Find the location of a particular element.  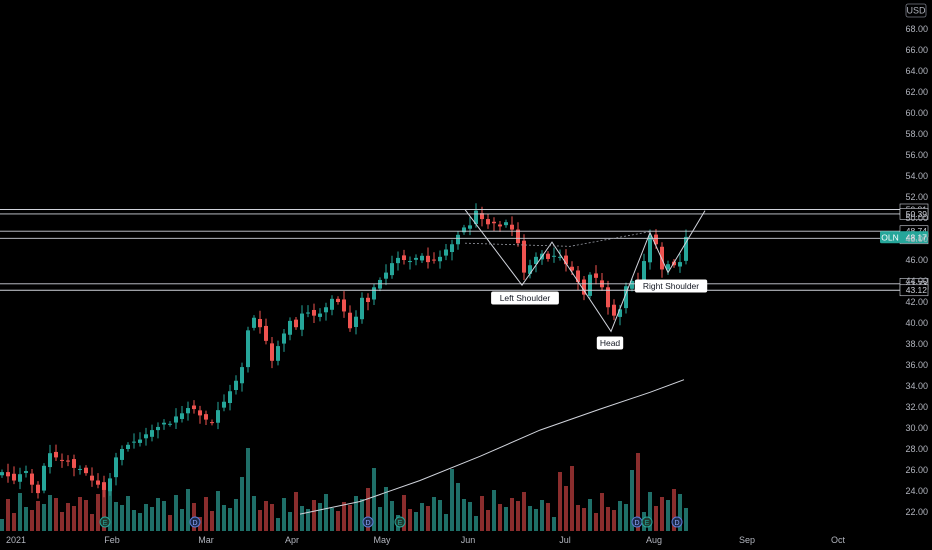

time-axis: 2021 Feb Mar Apr May Jun Jul Aug Sep Oct is located at coordinates (425, 540).